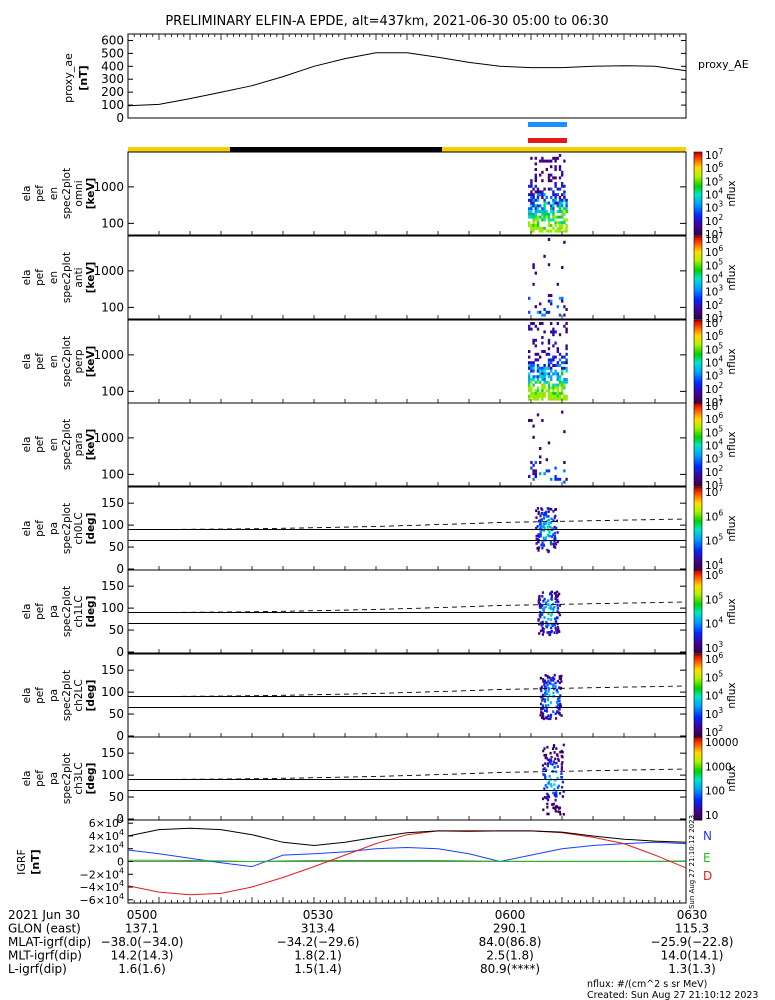 The height and width of the screenshot is (1000, 775). What do you see at coordinates (714, 233) in the screenshot?
I see `colorbar-tick-label: 10¹` at bounding box center [714, 233].